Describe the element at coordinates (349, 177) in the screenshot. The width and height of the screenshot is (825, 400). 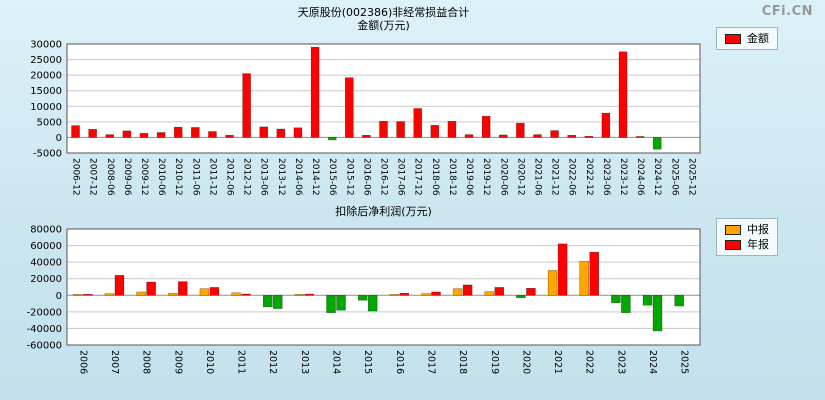
I see `x-tick-label: 2015-12` at that location.